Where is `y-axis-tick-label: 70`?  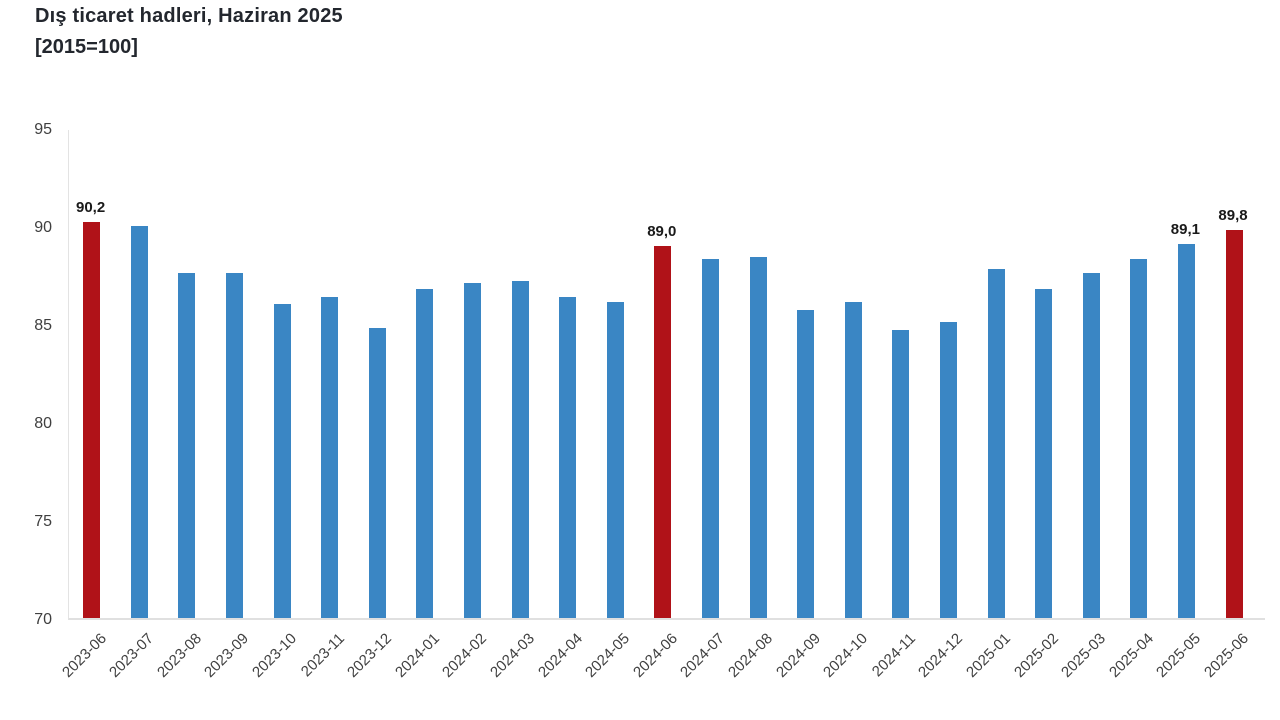
y-axis-tick-label: 70 is located at coordinates (43, 619).